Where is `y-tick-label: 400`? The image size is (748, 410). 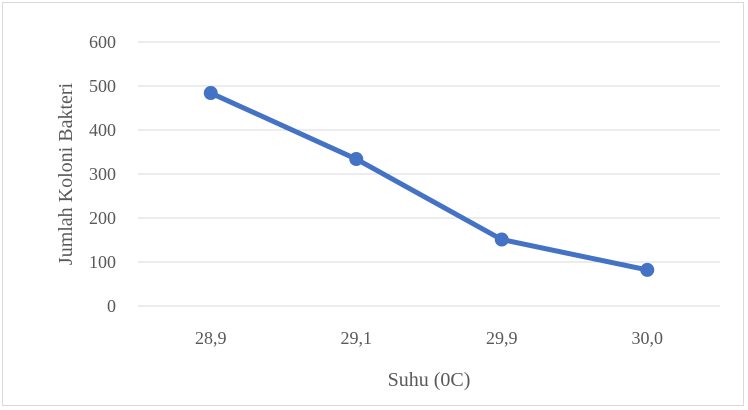
y-tick-label: 400 is located at coordinates (102, 130).